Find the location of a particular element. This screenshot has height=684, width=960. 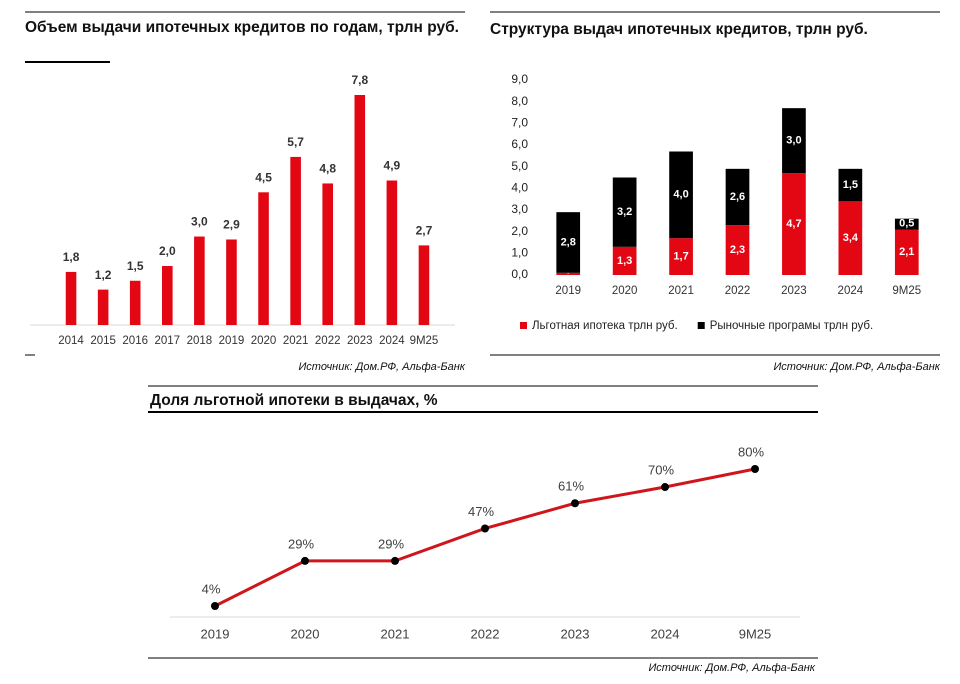

data-label: 2,8 is located at coordinates (568, 242).